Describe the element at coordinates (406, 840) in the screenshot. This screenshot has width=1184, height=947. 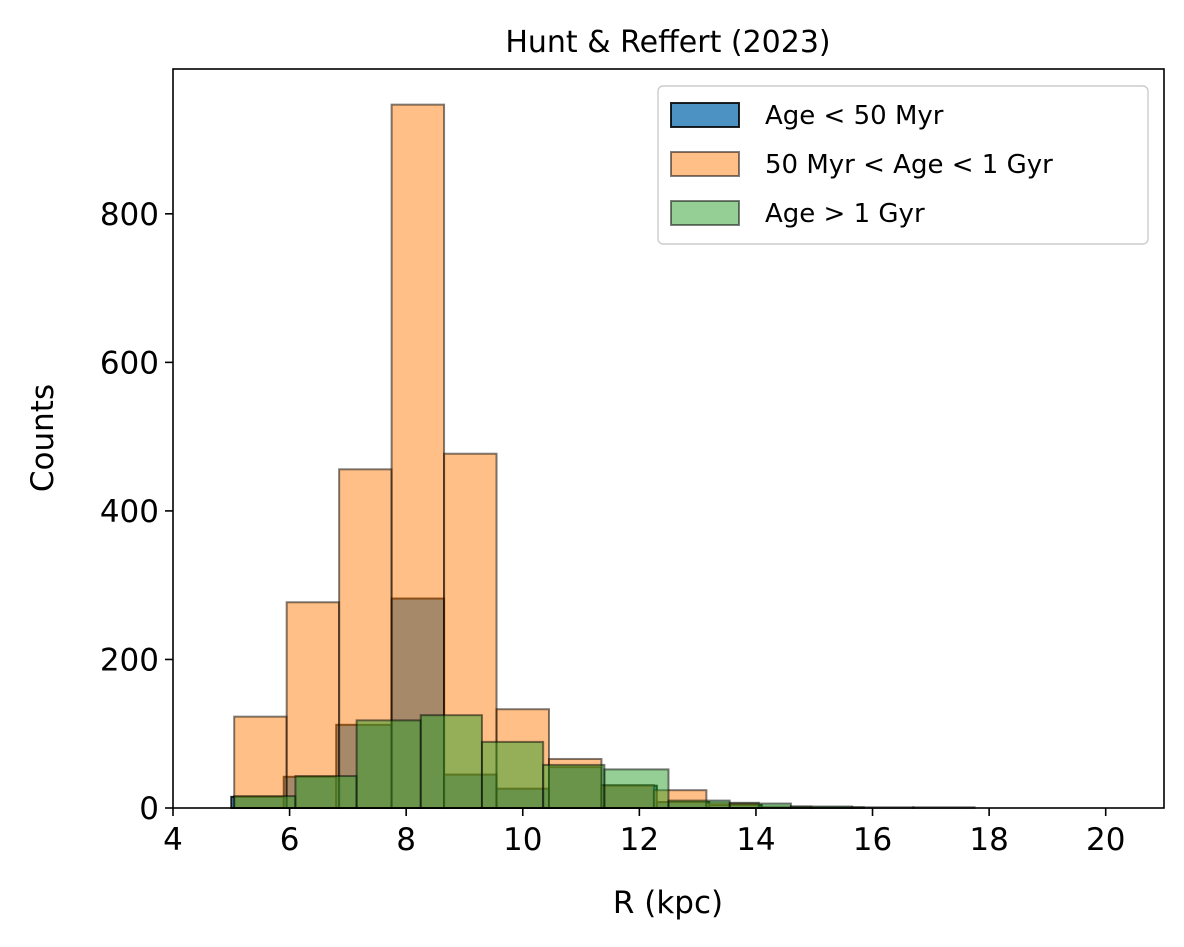
I see `x-tick-label: 8` at that location.